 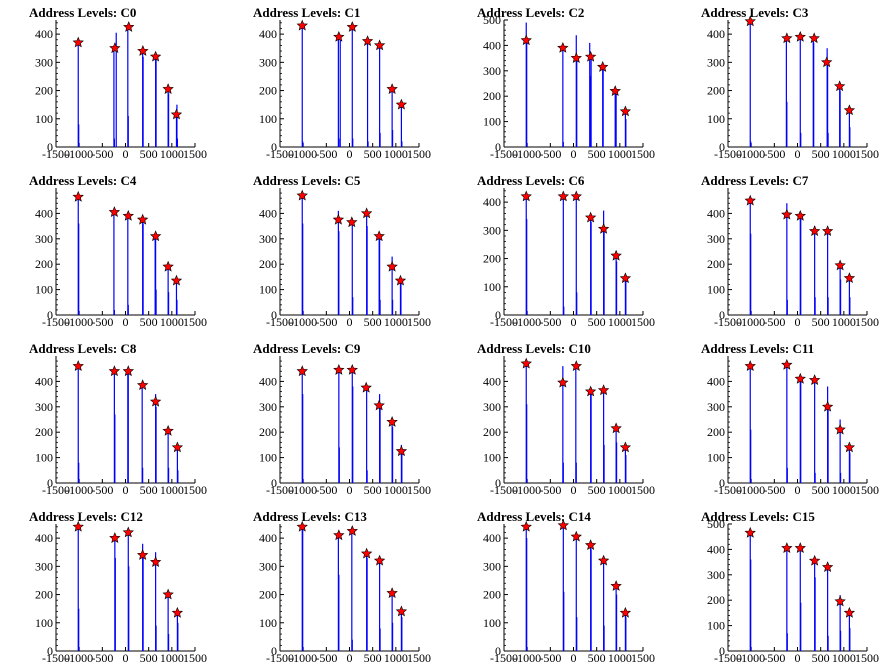 I want to click on y-tick-label: 500, so click(x=716, y=524).